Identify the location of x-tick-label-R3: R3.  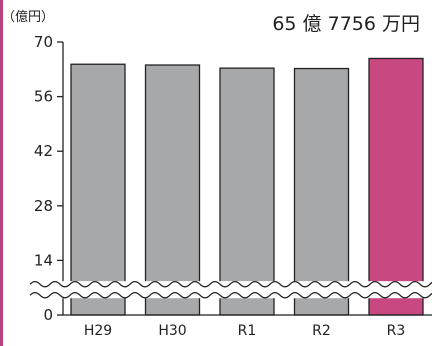
(396, 331).